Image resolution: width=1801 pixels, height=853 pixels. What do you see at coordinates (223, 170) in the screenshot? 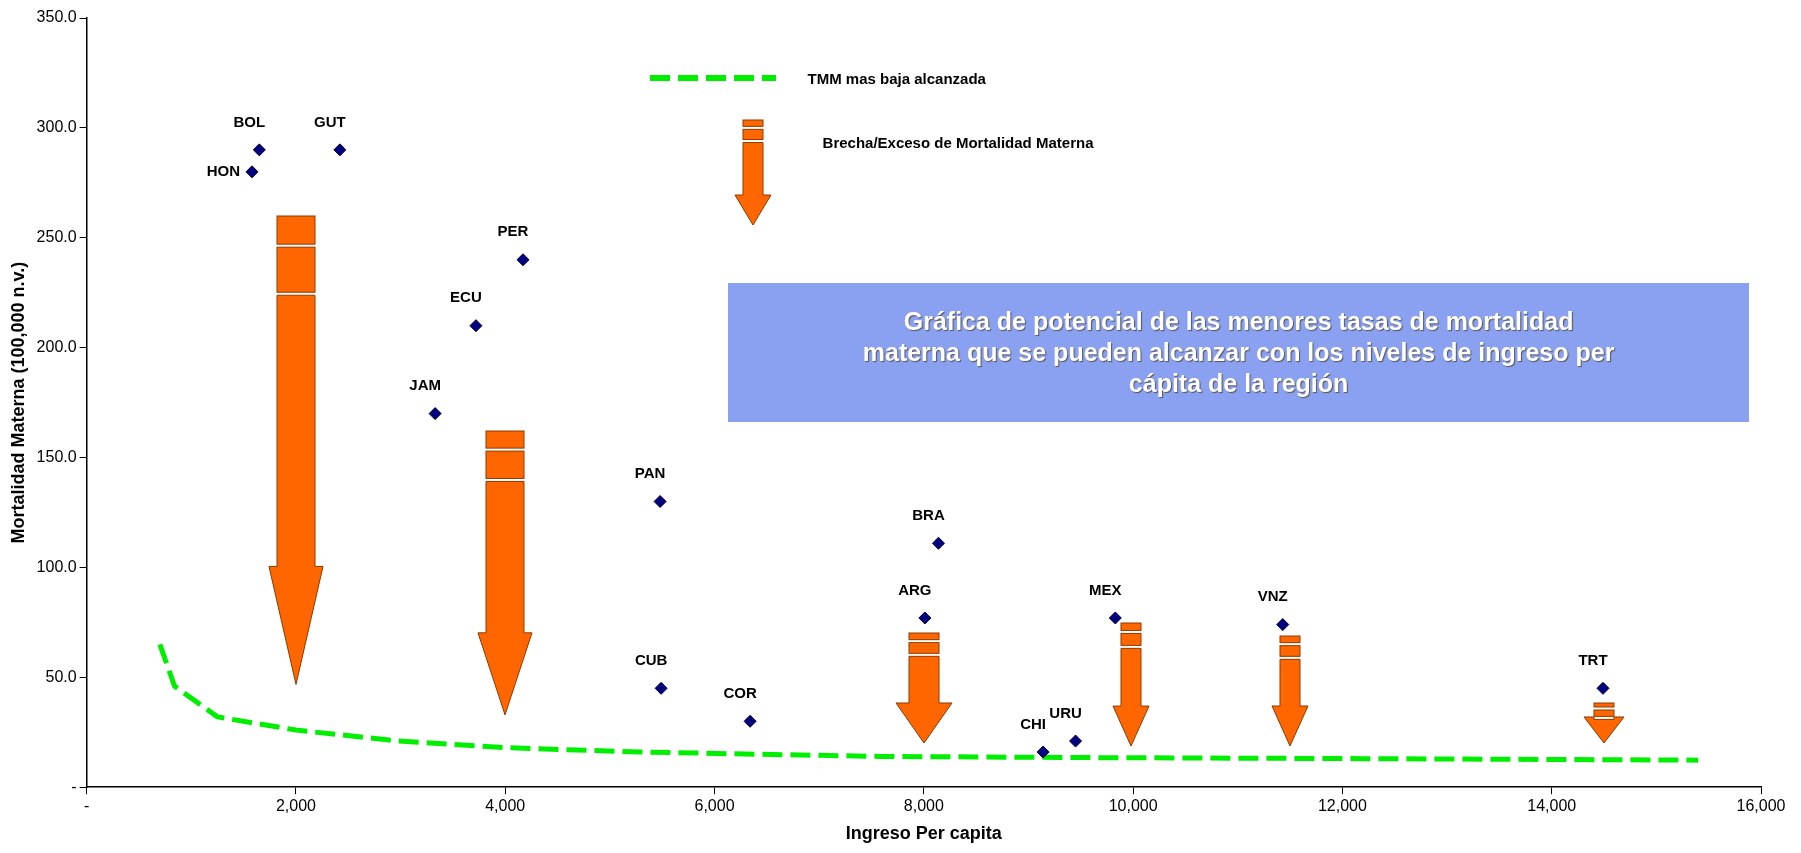
I see `data-label: HON` at bounding box center [223, 170].